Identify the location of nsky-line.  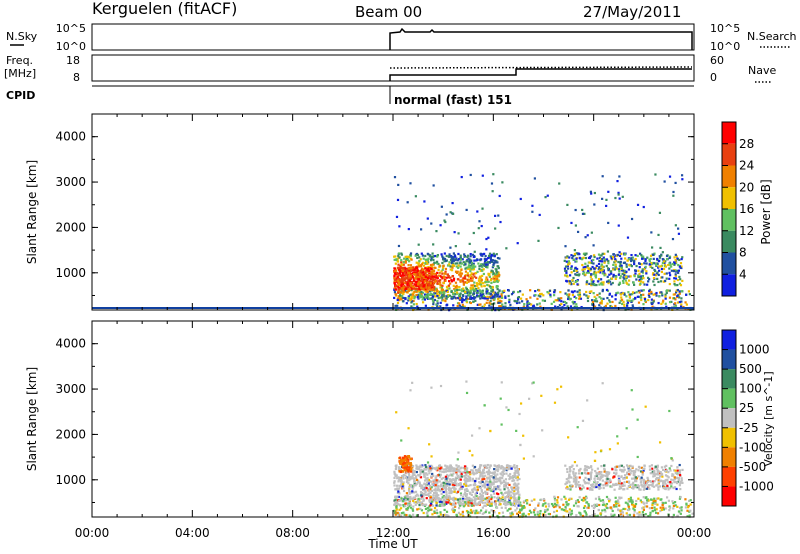
(541, 38).